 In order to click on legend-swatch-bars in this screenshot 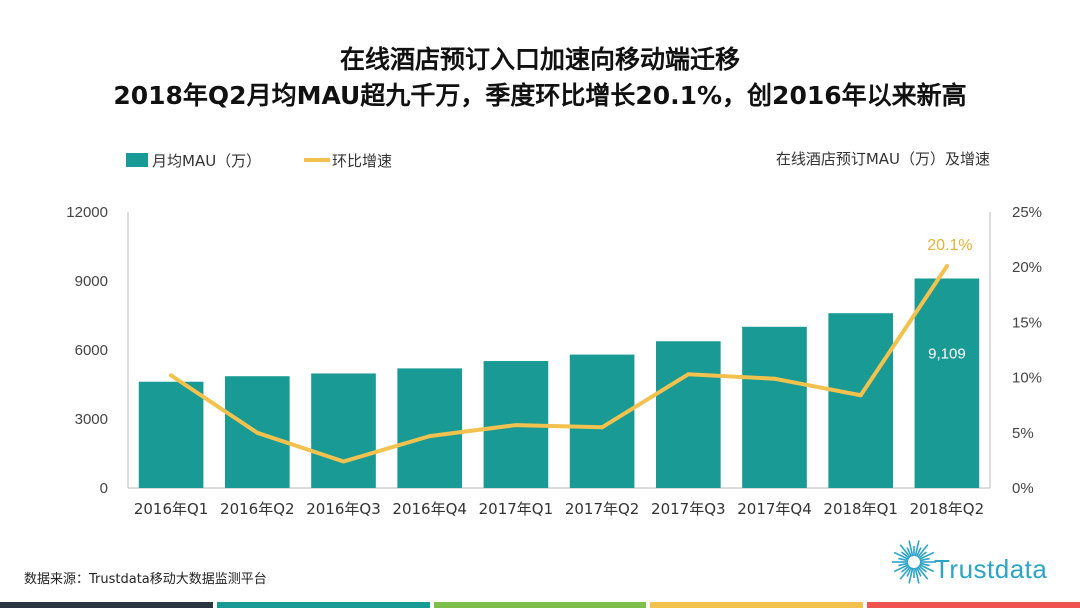, I will do `click(137, 160)`.